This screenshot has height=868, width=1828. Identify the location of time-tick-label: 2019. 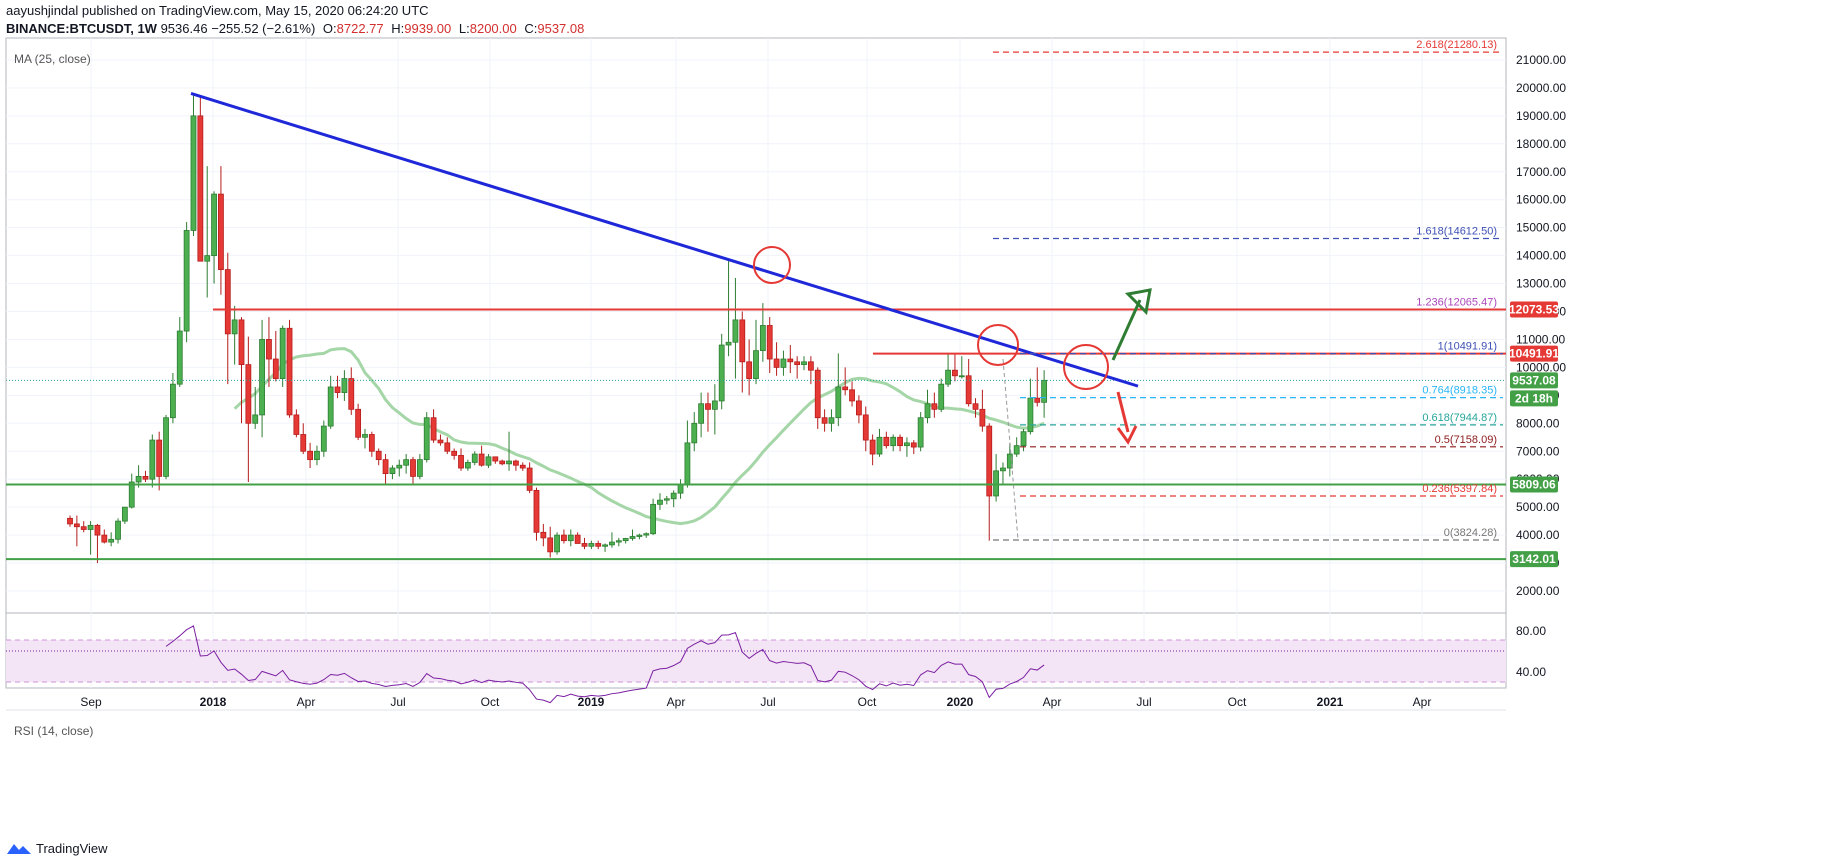
(591, 702).